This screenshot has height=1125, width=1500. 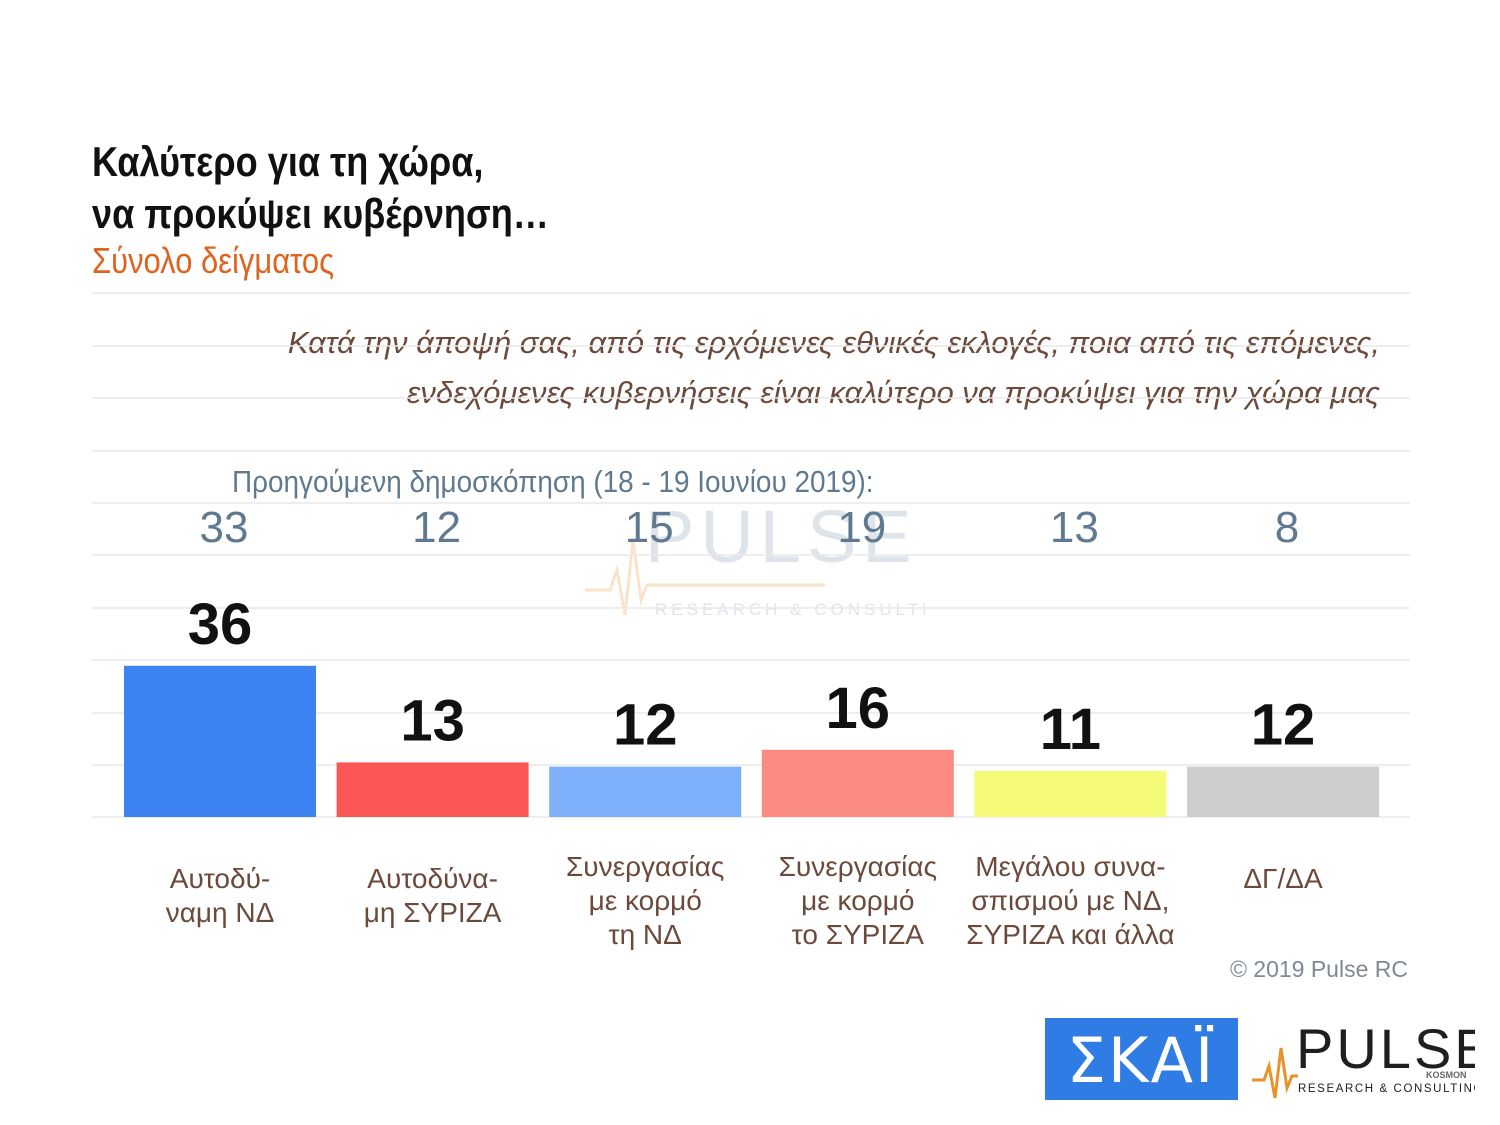 What do you see at coordinates (432, 720) in the screenshot?
I see `value-label: 13` at bounding box center [432, 720].